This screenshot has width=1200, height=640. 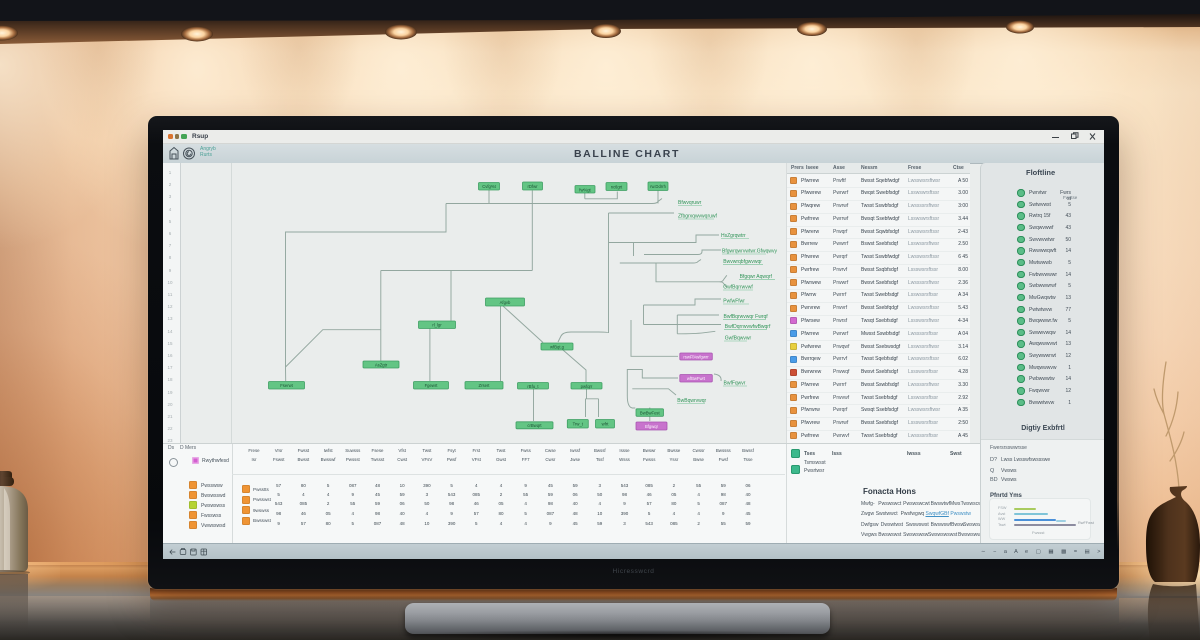 I want to click on svg-text: Zrsert, so click(x=485, y=385).